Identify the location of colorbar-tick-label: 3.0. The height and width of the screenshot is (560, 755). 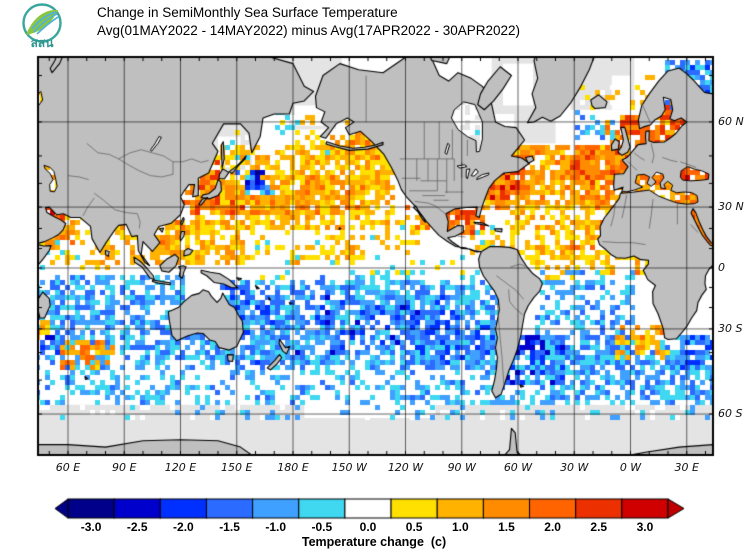
(645, 527).